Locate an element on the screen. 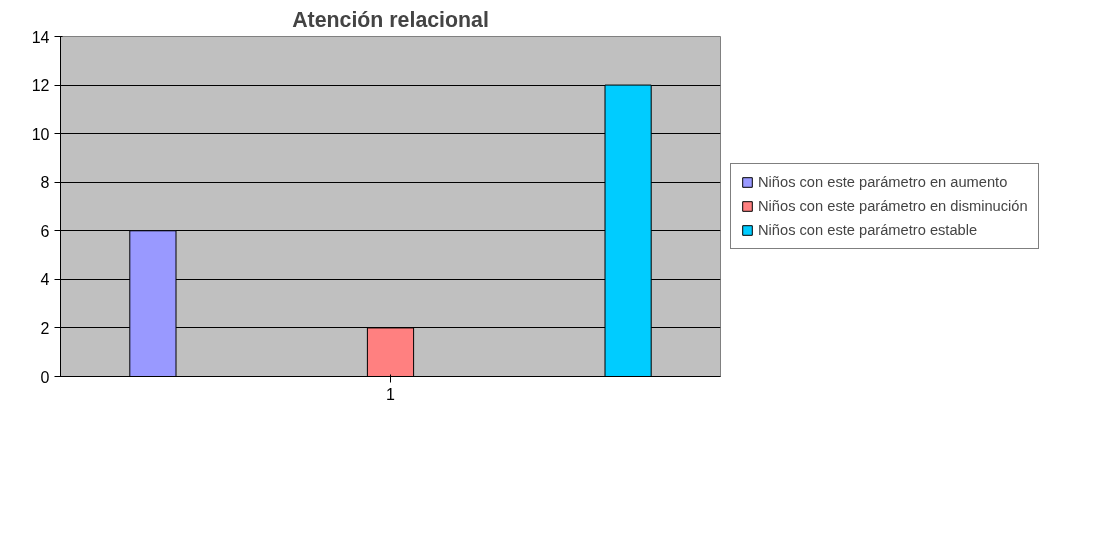 The height and width of the screenshot is (533, 1105). y-tick-label: 10 is located at coordinates (40, 134).